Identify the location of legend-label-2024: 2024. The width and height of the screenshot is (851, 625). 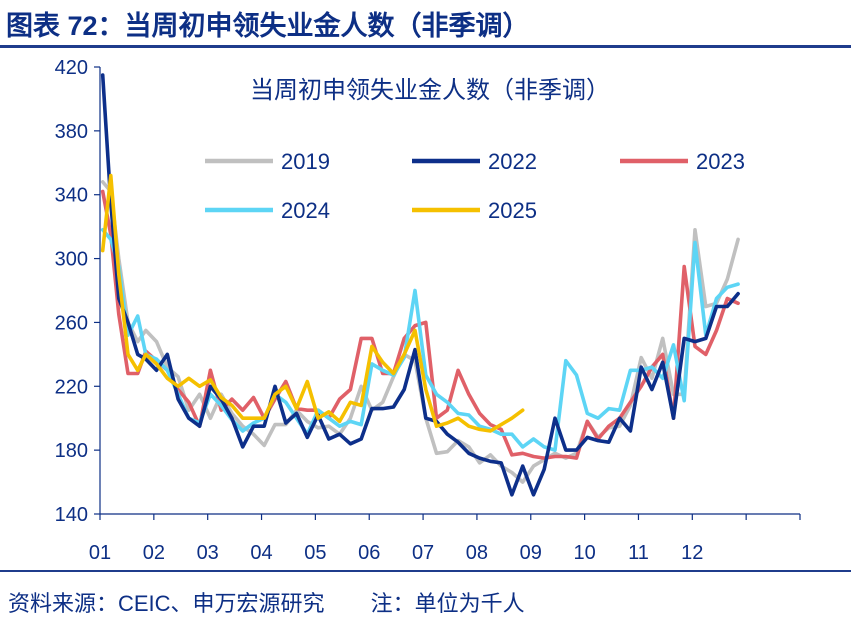
(305, 210).